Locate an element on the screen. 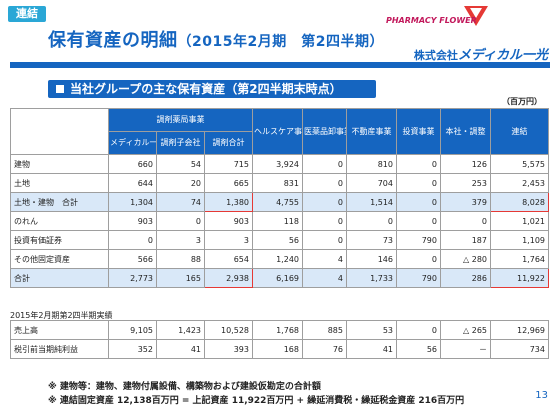 This screenshot has height=420, width=560. table-row: のれん 903 0 903 118 0 0 0 0 1,021 is located at coordinates (279, 221).